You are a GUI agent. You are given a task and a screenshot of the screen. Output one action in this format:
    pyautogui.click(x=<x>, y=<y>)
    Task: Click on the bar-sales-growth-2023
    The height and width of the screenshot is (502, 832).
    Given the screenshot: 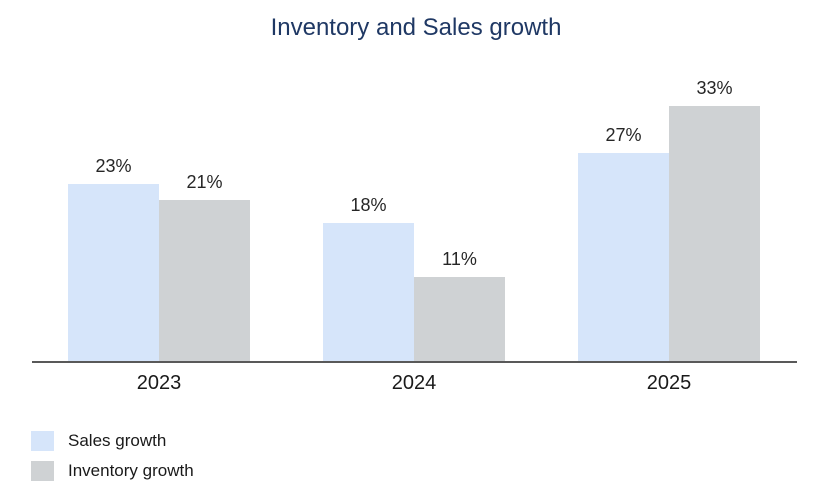 What is the action you would take?
    pyautogui.click(x=113, y=273)
    